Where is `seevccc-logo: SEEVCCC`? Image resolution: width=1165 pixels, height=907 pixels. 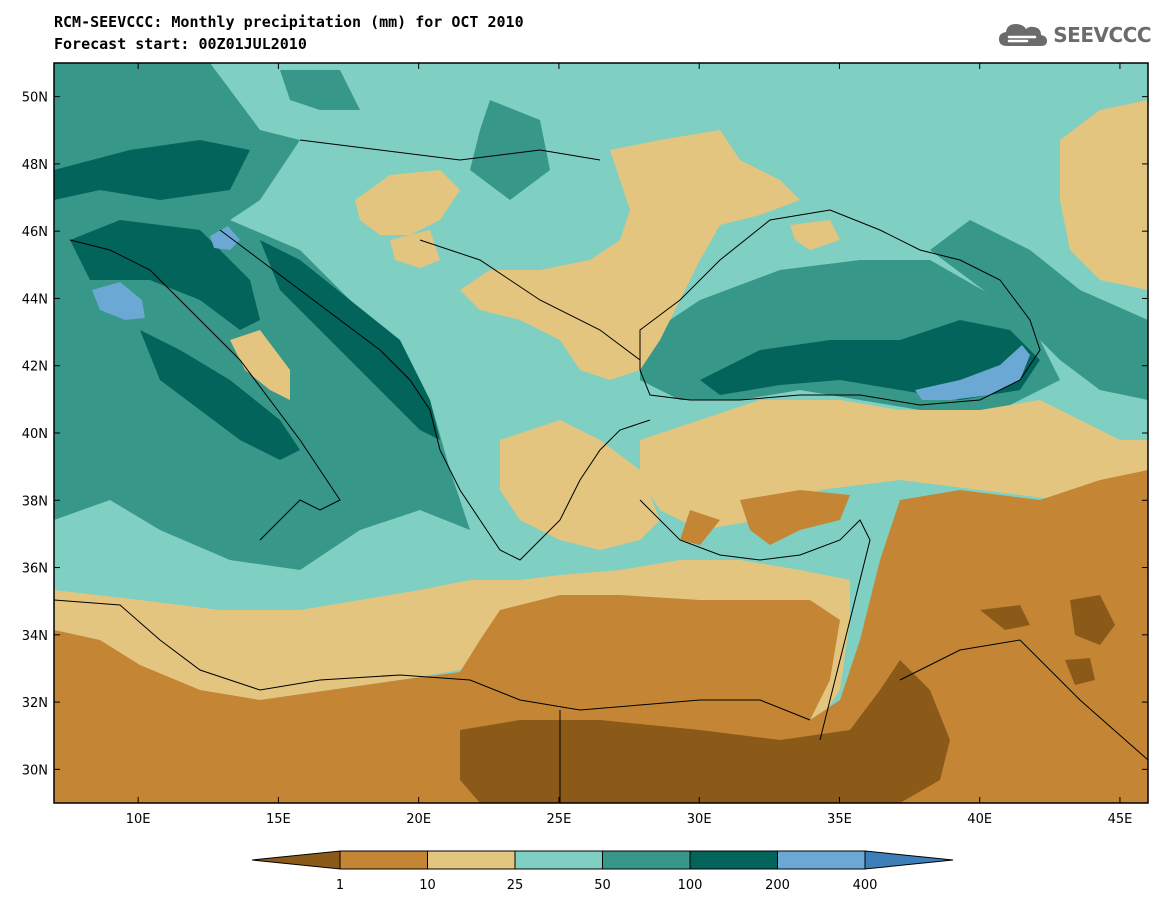
seevccc-logo: SEEVCCC is located at coordinates (1074, 35).